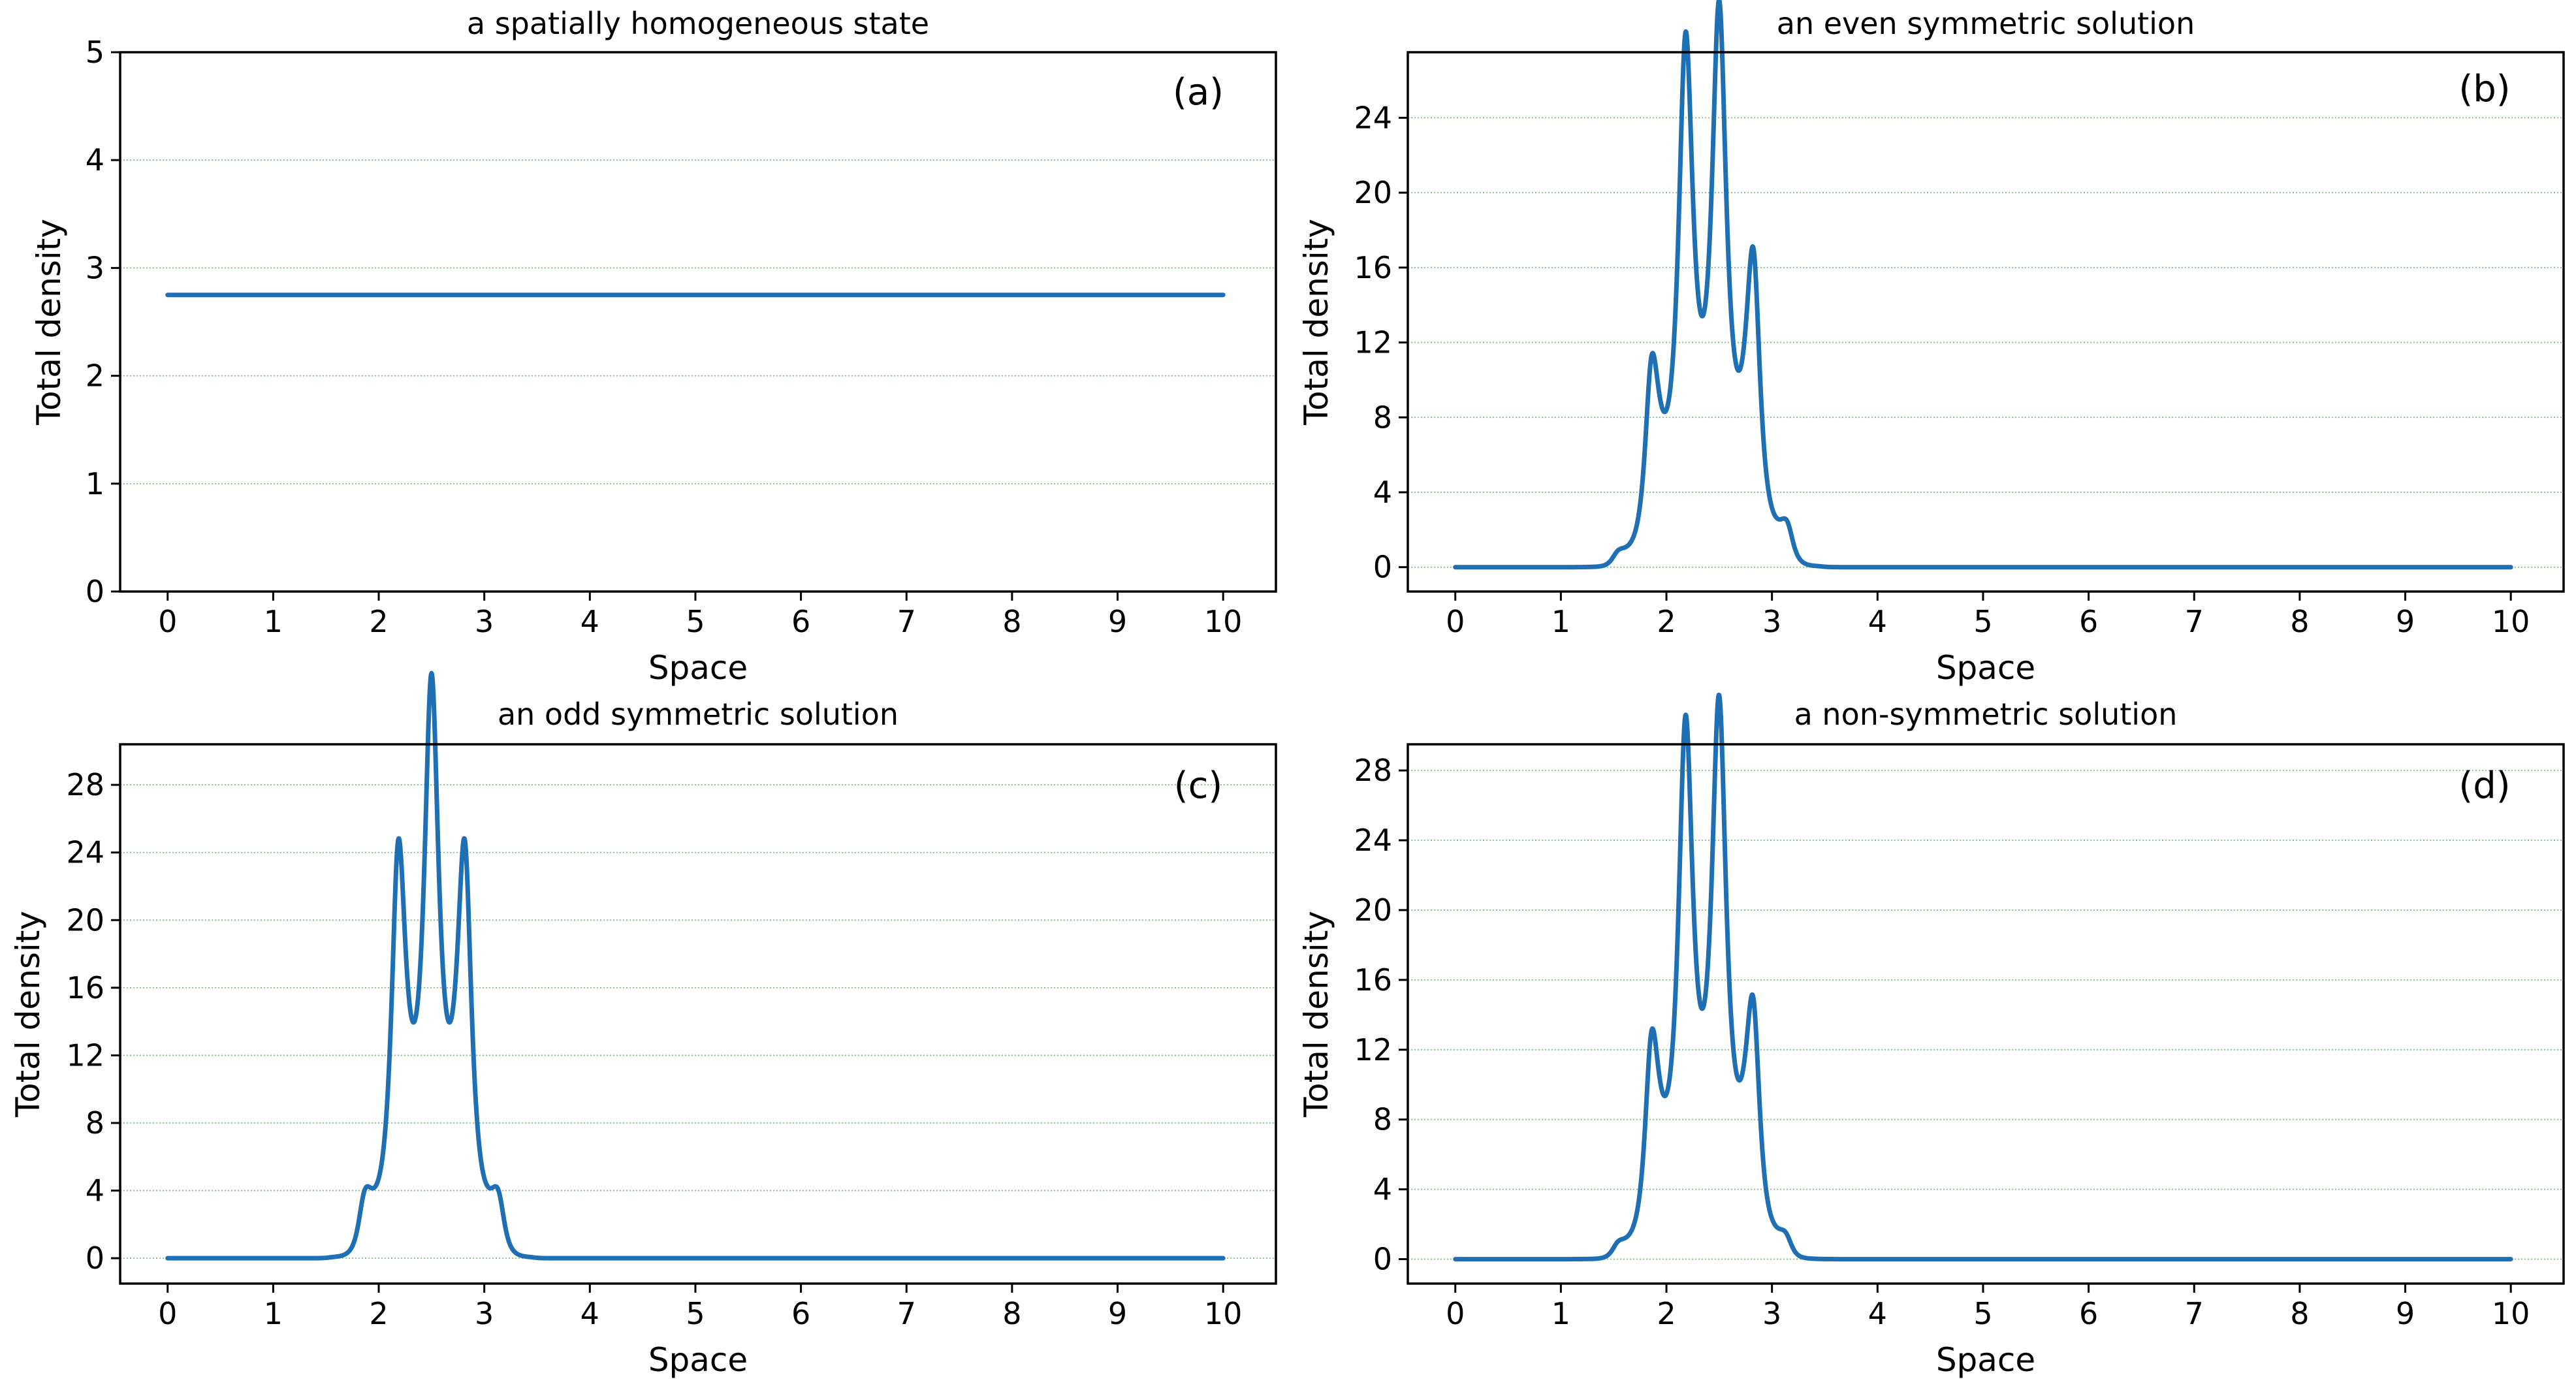  Describe the element at coordinates (95, 484) in the screenshot. I see `y-tick-label: 1` at that location.